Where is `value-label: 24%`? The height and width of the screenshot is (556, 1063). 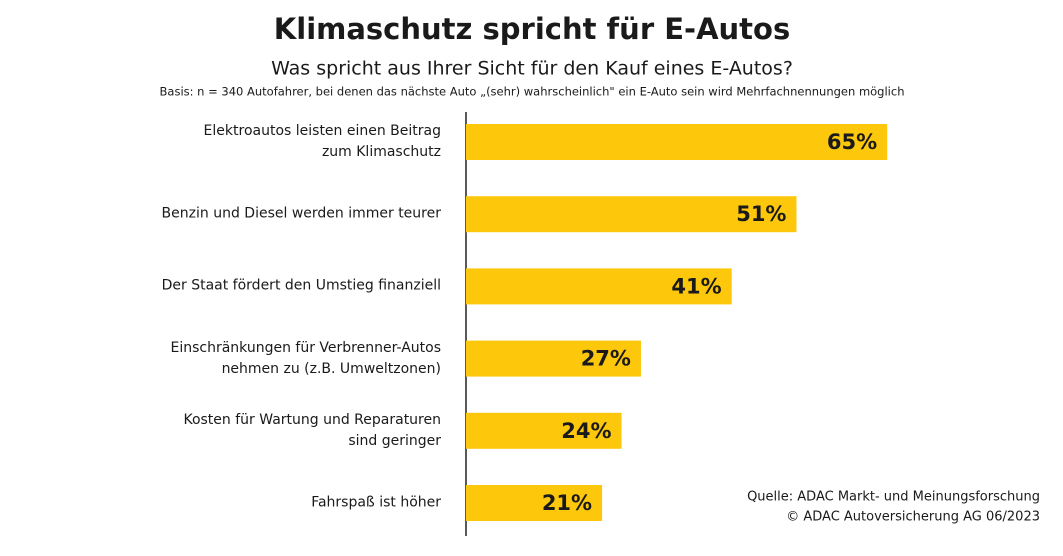
value-label: 24% is located at coordinates (586, 431).